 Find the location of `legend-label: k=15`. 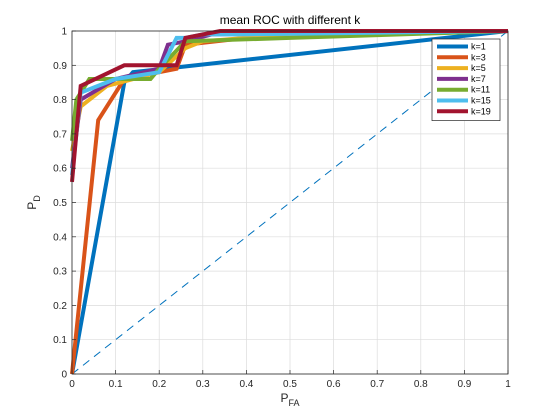

legend-label: k=15 is located at coordinates (481, 101).